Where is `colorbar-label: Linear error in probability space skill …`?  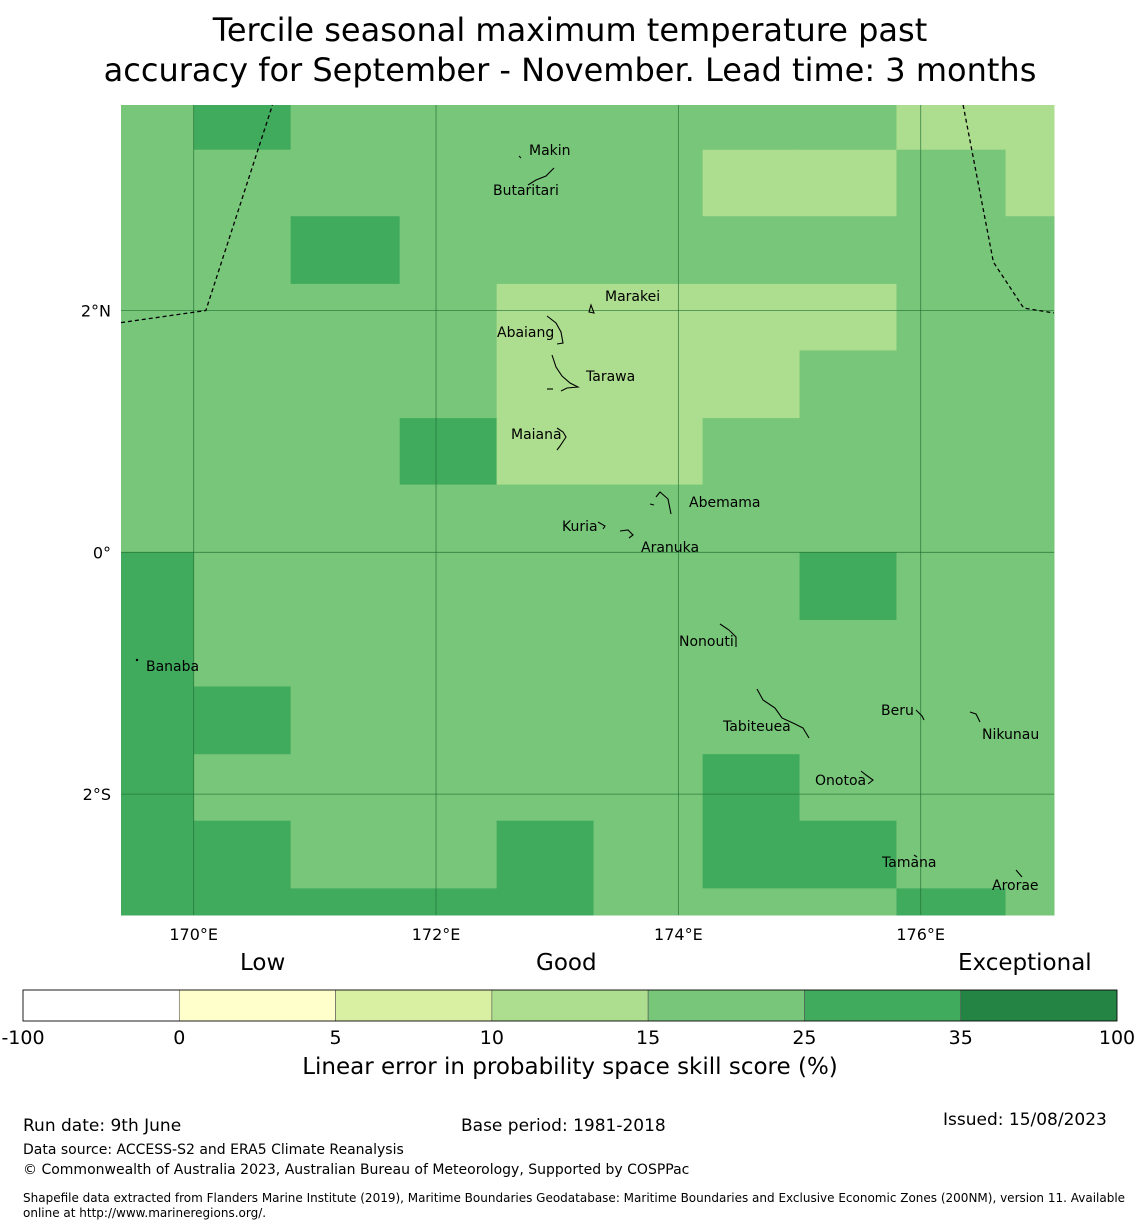
colorbar-label: Linear error in probability space skill … is located at coordinates (570, 1067).